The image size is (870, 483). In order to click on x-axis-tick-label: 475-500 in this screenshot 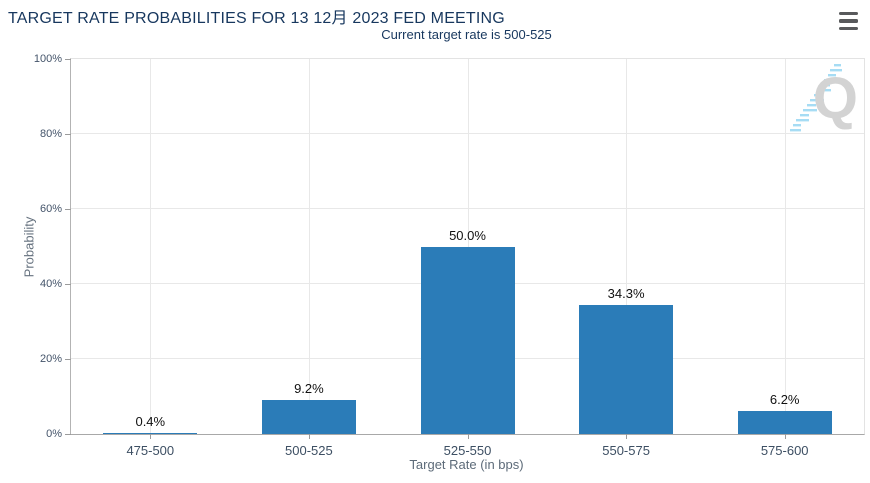, I will do `click(150, 450)`.